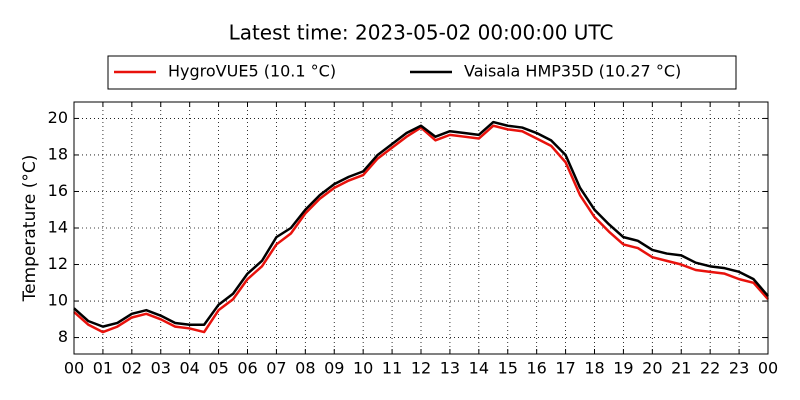 This screenshot has height=400, width=800. What do you see at coordinates (305, 368) in the screenshot?
I see `x-tick-label: 08` at bounding box center [305, 368].